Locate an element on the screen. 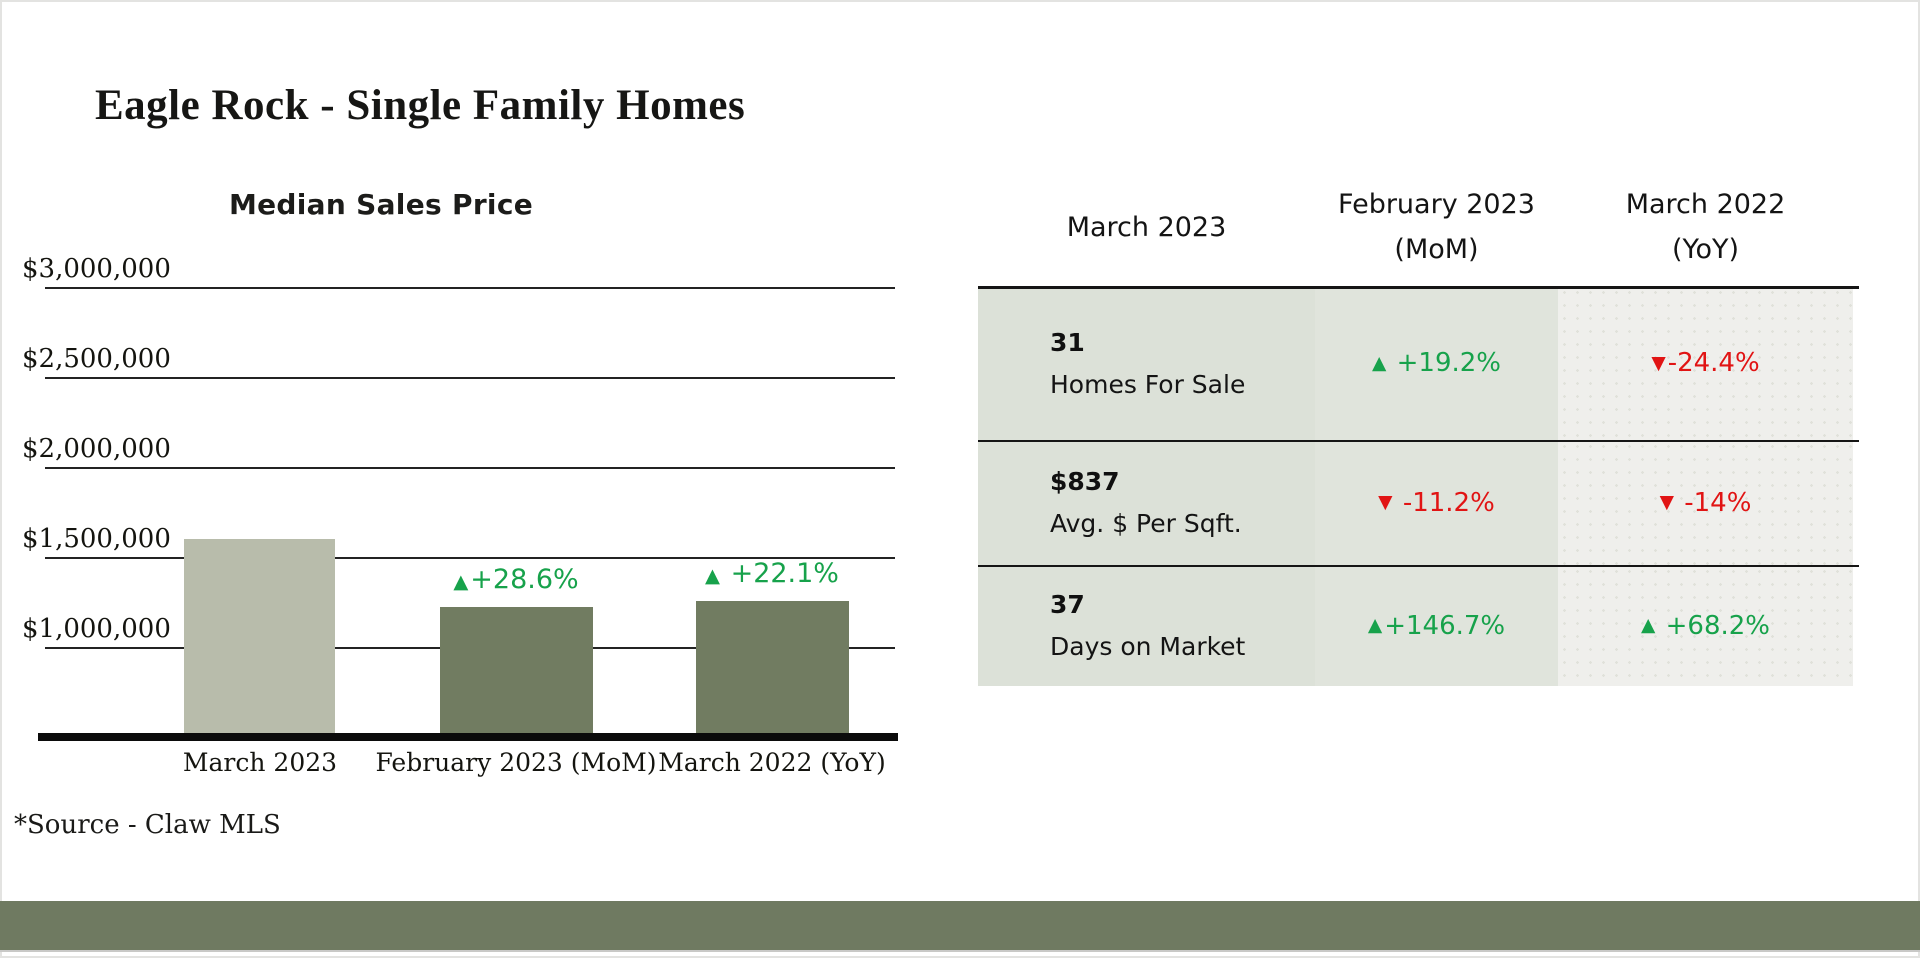 This screenshot has width=1920, height=958. change-value: +19.2% is located at coordinates (1445, 363).